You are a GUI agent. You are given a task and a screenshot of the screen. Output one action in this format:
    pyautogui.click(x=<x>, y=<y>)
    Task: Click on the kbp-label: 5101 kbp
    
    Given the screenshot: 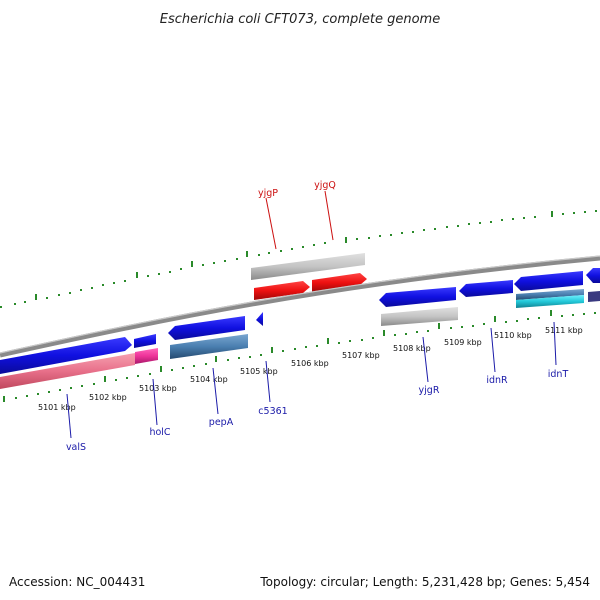 What is the action you would take?
    pyautogui.click(x=57, y=407)
    